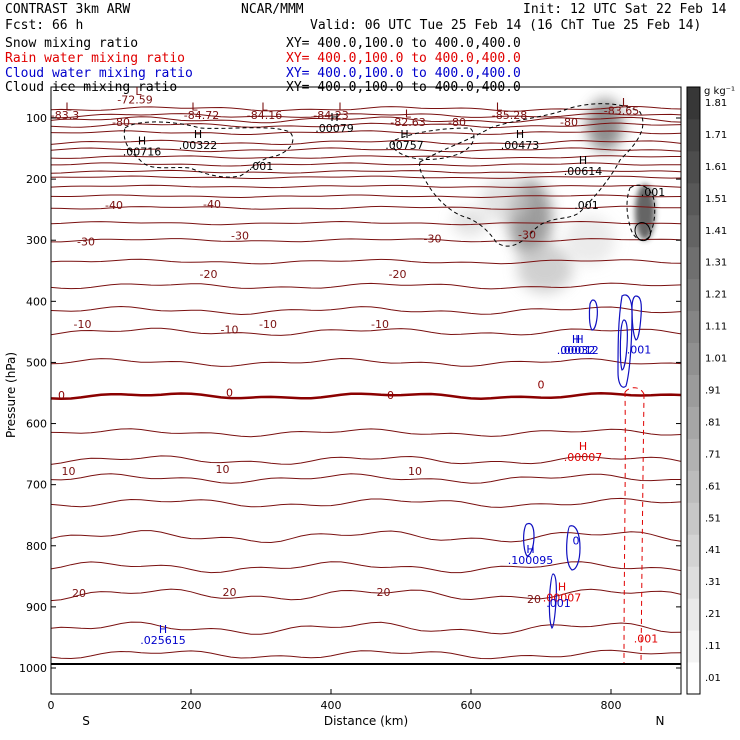 The width and height of the screenshot is (740, 740). Describe the element at coordinates (719, 91) in the screenshot. I see `colorbar-unit: g kg⁻¹` at that location.